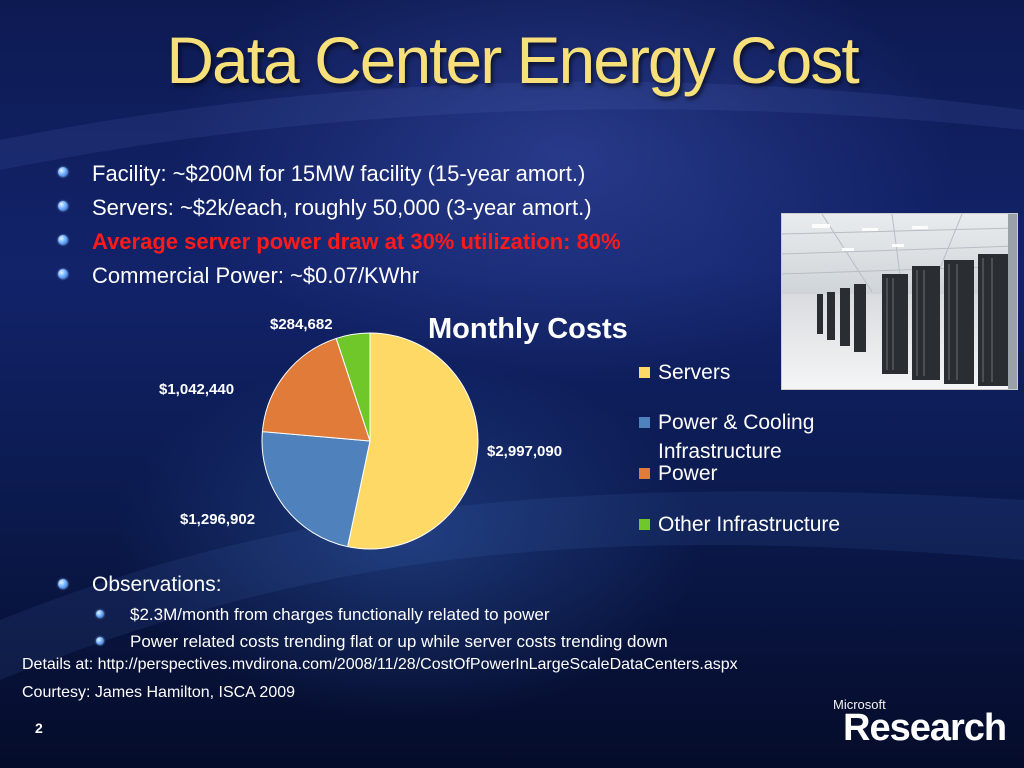 The height and width of the screenshot is (768, 1024). Describe the element at coordinates (528, 329) in the screenshot. I see `chart-title: Monthly Costs` at that location.